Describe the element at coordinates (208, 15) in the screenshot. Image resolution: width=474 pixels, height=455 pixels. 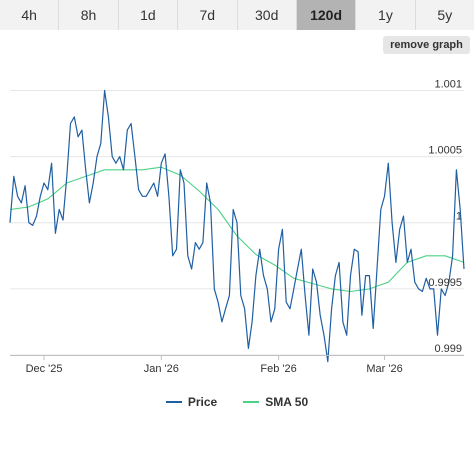
I see `tab-7d: 7d` at that location.